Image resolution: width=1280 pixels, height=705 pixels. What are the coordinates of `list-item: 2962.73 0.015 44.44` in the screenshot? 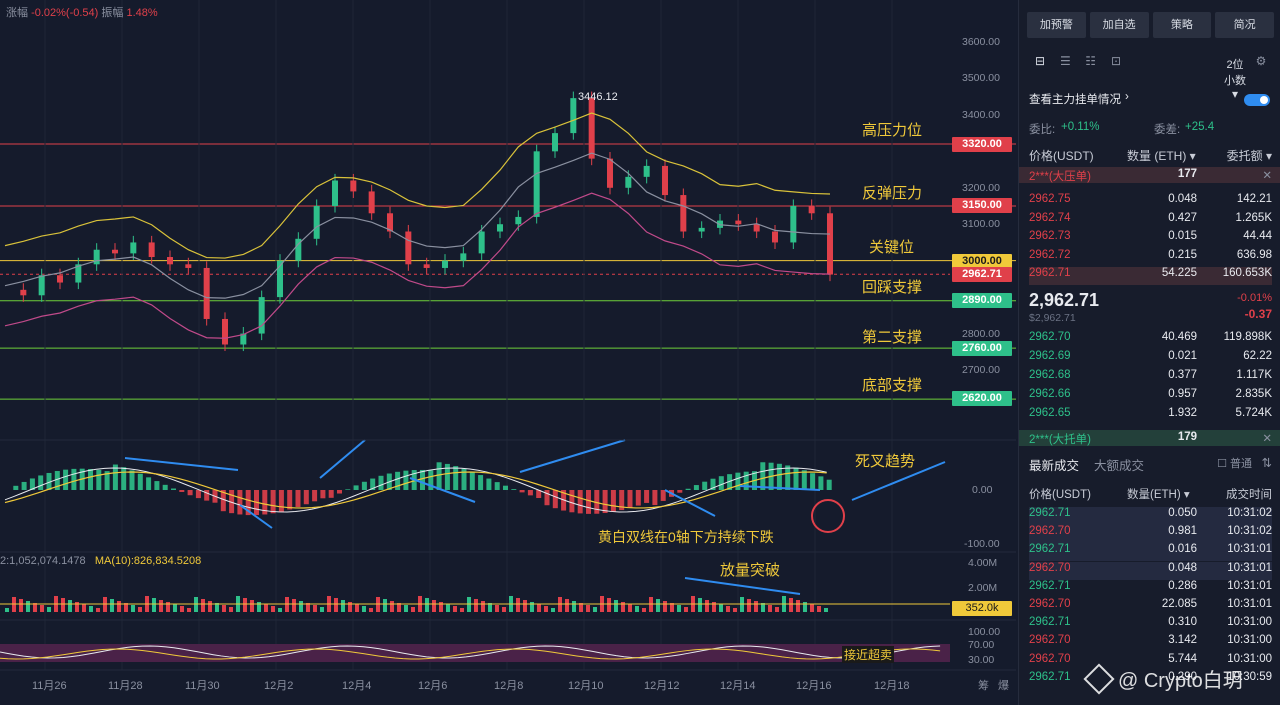 It's located at (1150, 239).